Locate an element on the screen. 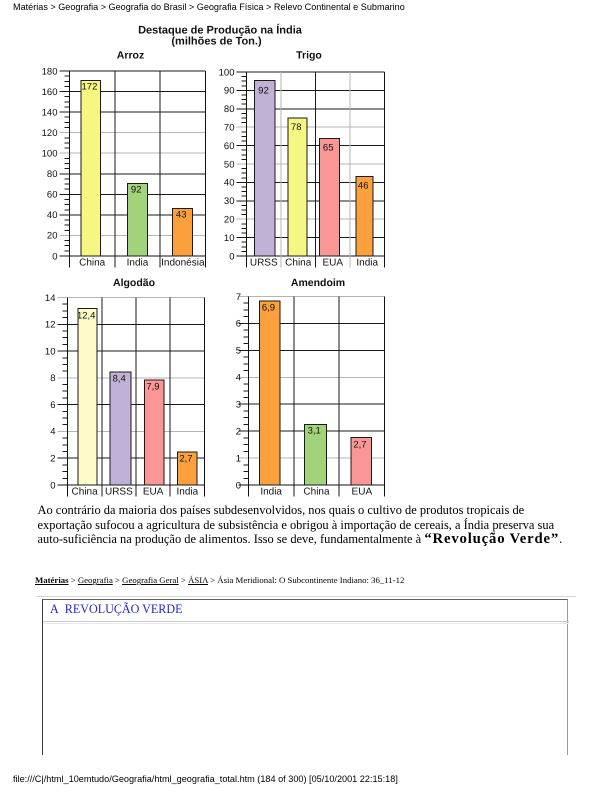 The height and width of the screenshot is (792, 612). svg-text: Destaque de Produção na Índia is located at coordinates (220, 30).